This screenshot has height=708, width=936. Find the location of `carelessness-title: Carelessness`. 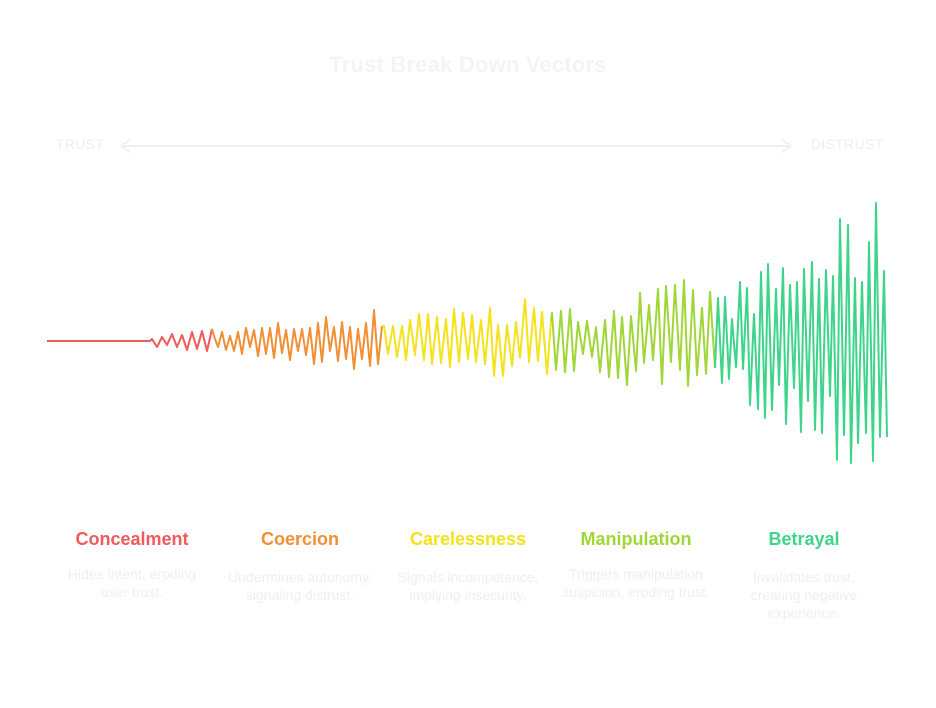

carelessness-title: Carelessness is located at coordinates (468, 539).